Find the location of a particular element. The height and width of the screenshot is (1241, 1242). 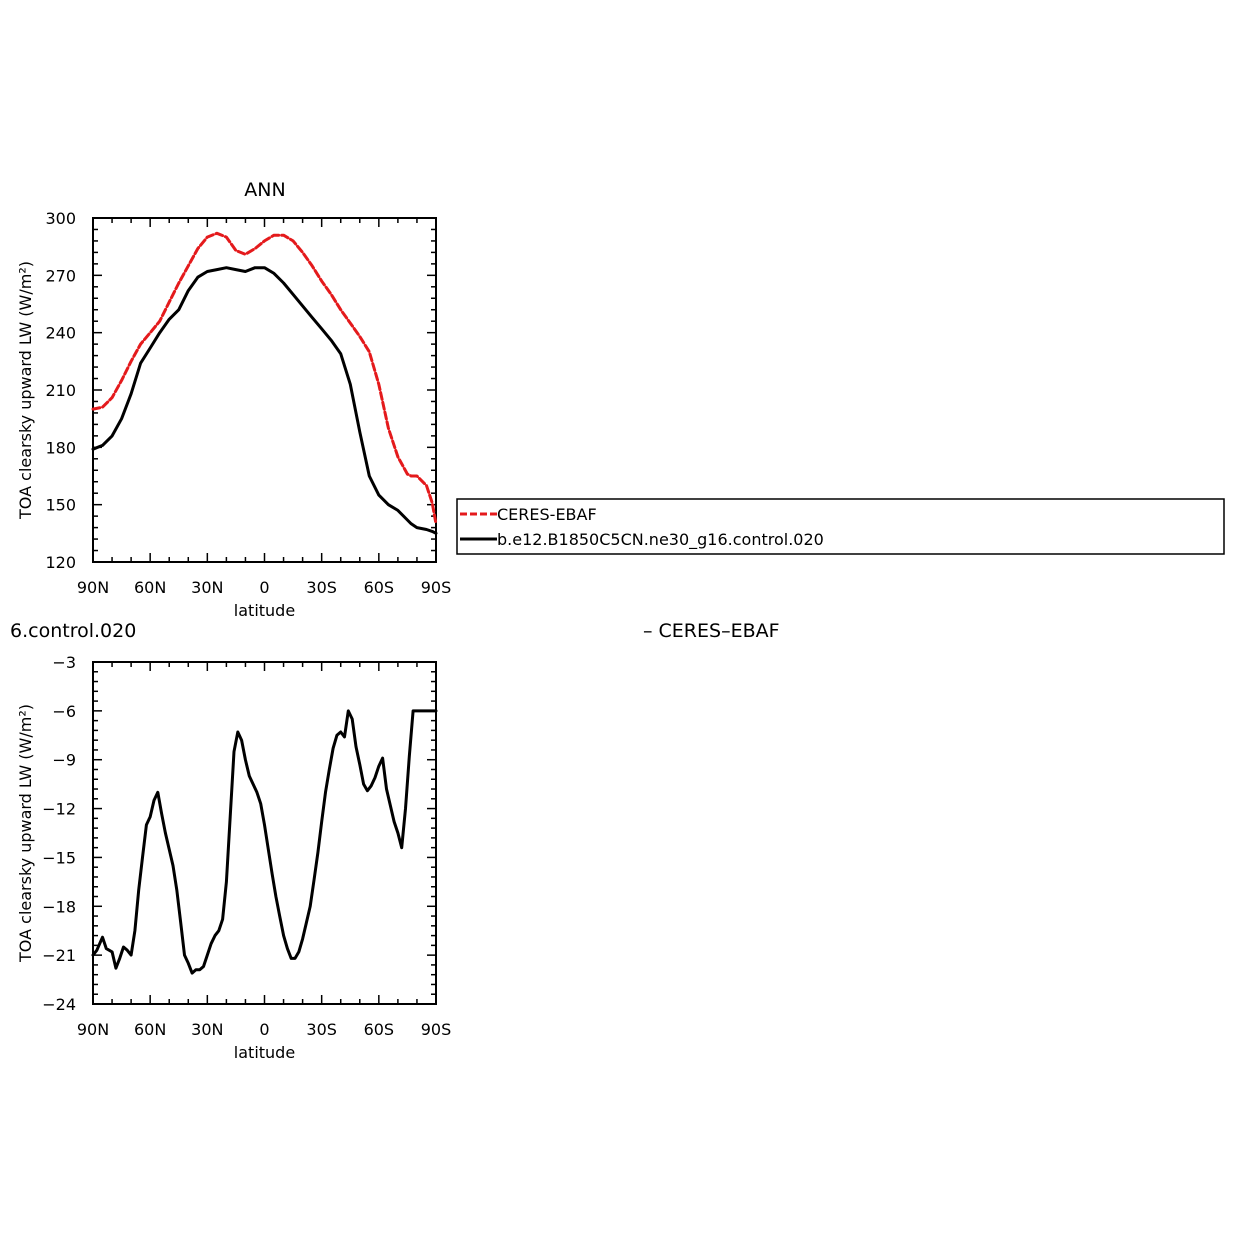

chart-subtitle: – CERES–EBAF is located at coordinates (711, 631).